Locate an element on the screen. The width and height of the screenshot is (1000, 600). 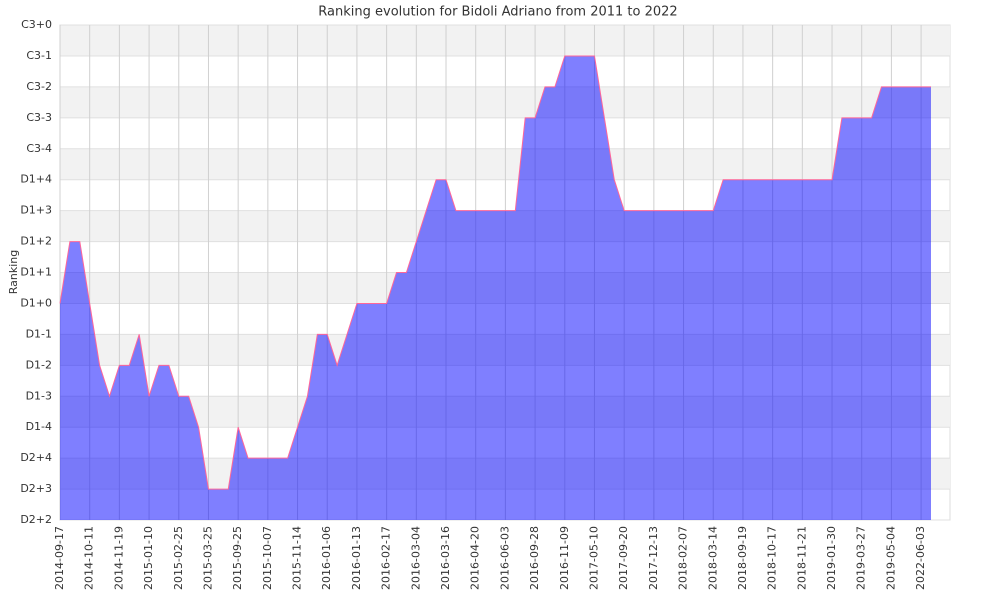
y-tick-label: D1-4 is located at coordinates (39, 426).